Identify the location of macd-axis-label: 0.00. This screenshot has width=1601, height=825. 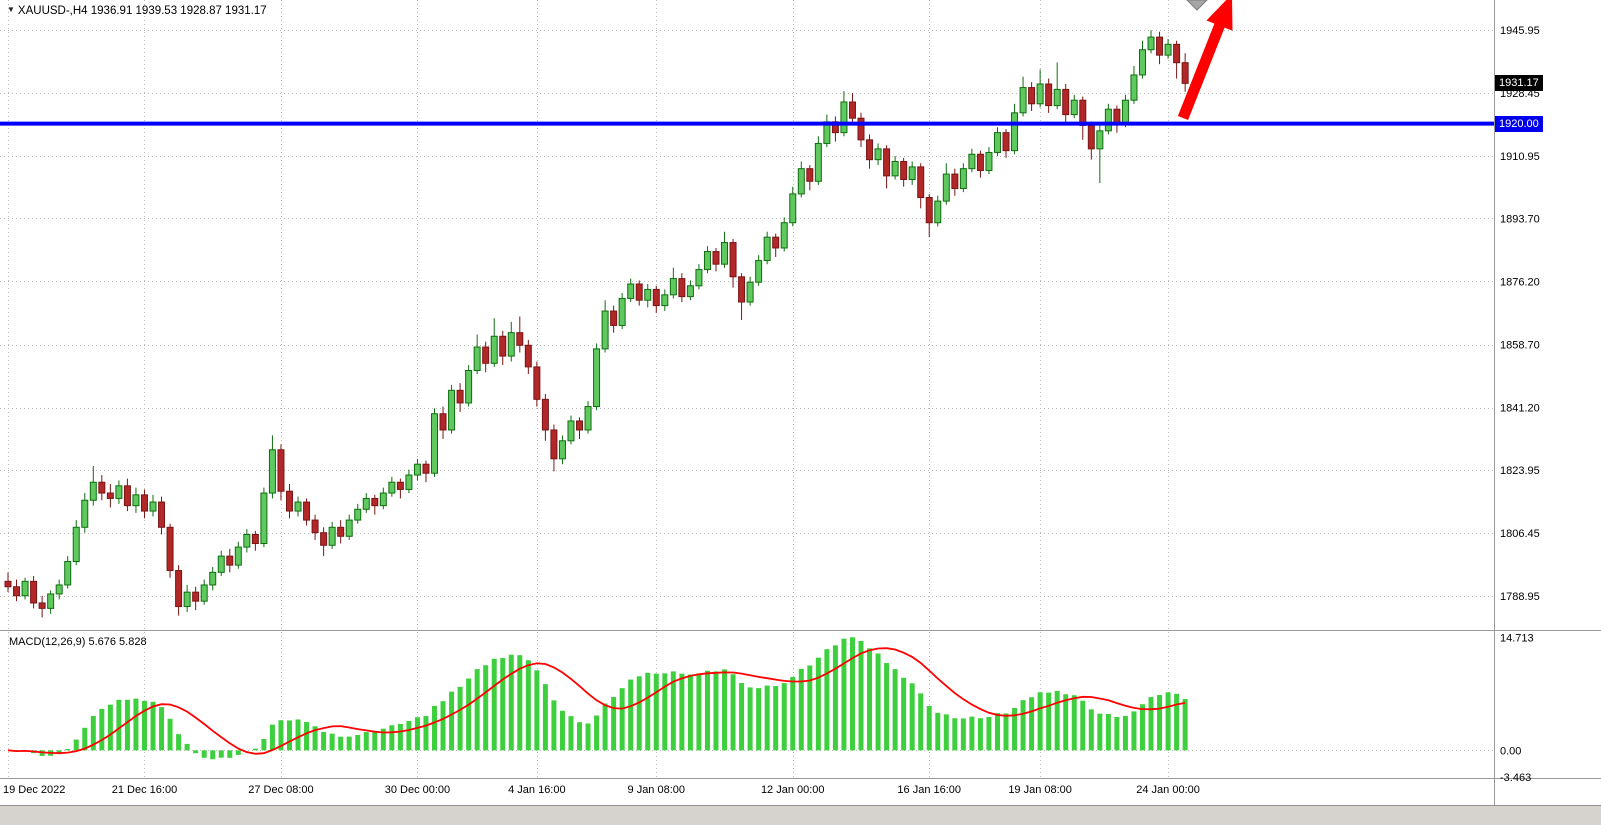
(1510, 751).